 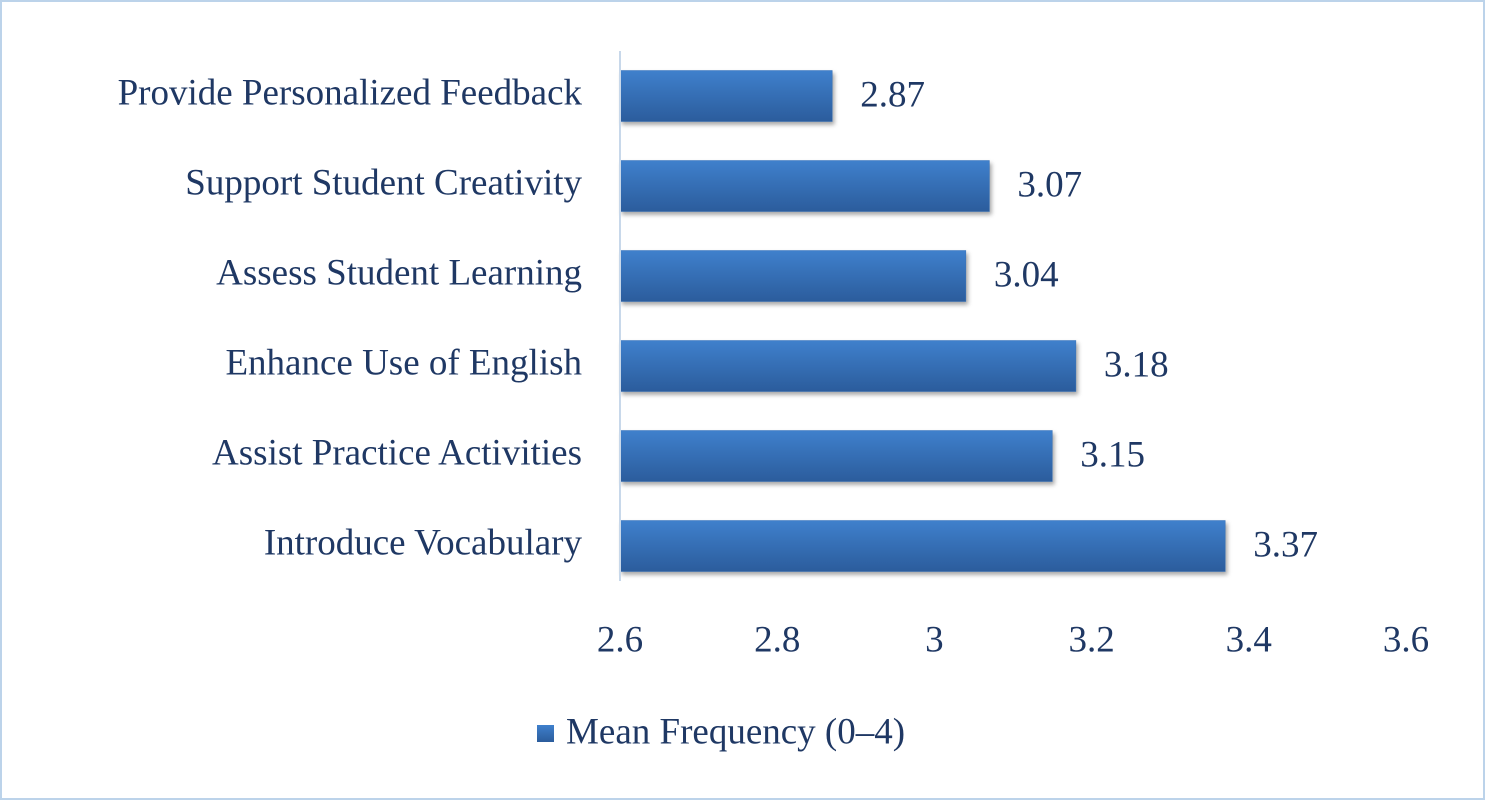 I want to click on value-label: 3.07, so click(x=1049, y=184).